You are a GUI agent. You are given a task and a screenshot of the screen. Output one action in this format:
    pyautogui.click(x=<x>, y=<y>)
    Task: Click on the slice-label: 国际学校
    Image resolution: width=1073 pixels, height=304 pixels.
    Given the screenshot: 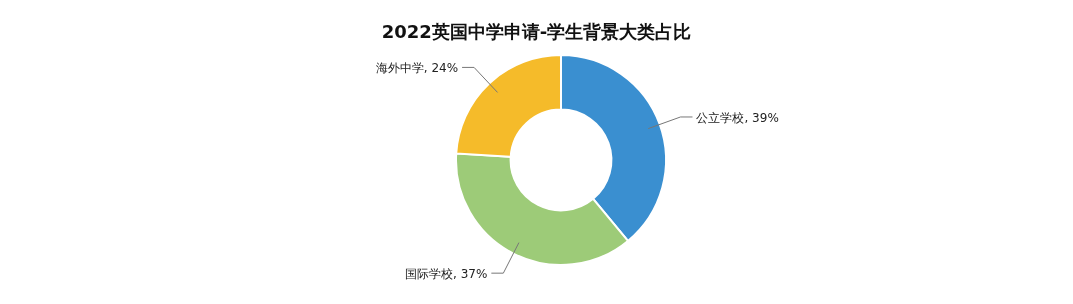 What is the action you would take?
    pyautogui.click(x=429, y=274)
    